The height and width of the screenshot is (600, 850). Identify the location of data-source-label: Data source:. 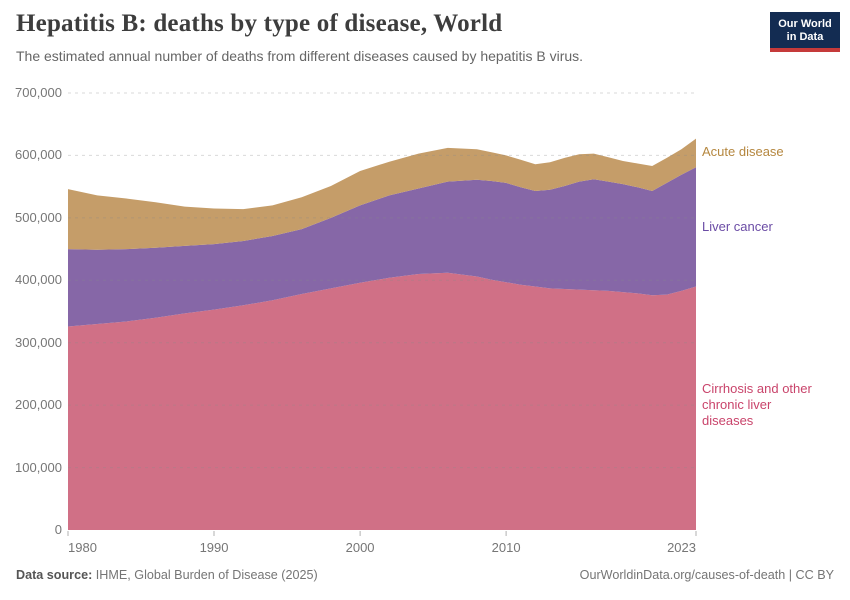
(54, 575).